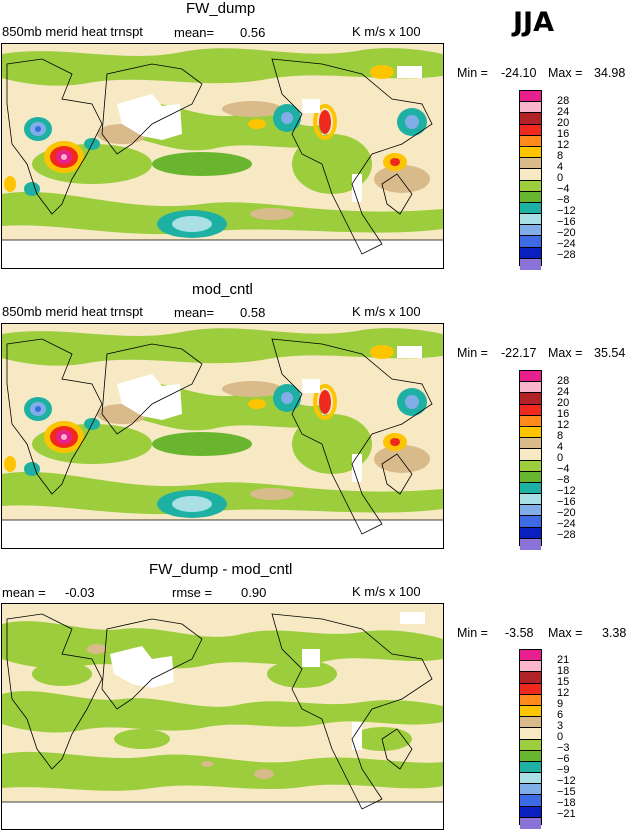 The width and height of the screenshot is (634, 830). Describe the element at coordinates (560, 156) in the screenshot. I see `panel1-level-label: 8` at that location.